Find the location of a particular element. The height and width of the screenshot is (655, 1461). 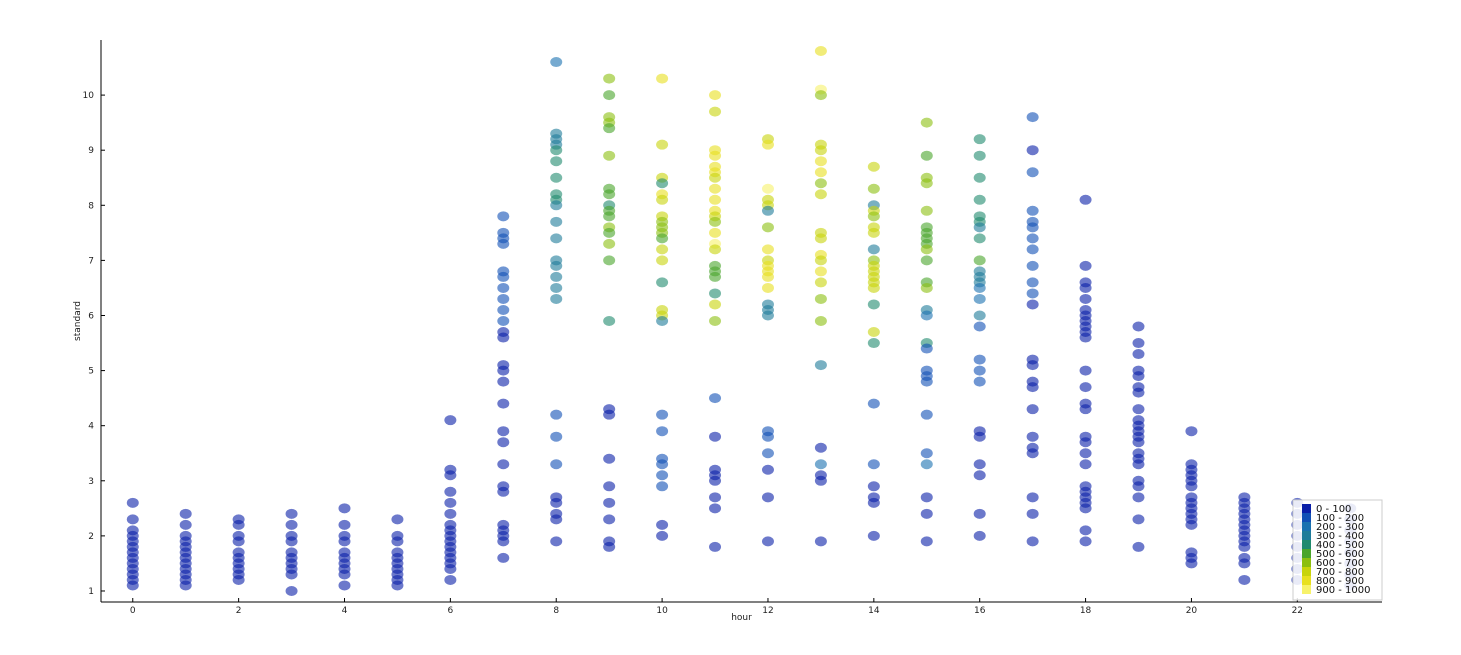

legend-label: 700 - 800 is located at coordinates (1340, 572).